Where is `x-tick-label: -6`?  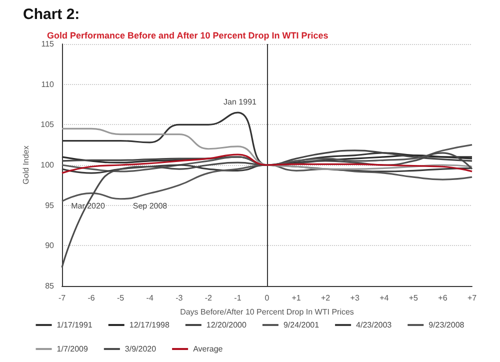 x-tick-label: -6 is located at coordinates (92, 298).